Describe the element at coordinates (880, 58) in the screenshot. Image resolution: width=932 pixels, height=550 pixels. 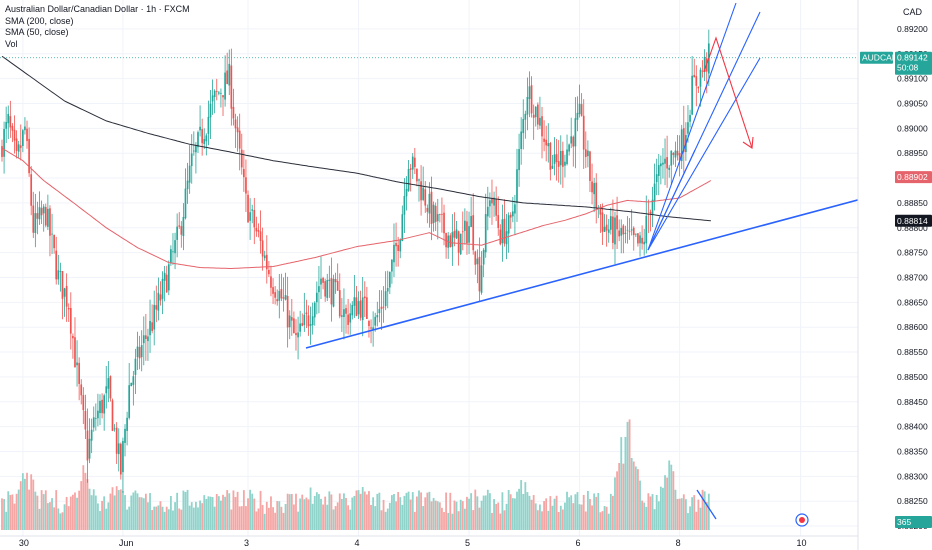
I see `symbol-tag-text: AUDCAD` at that location.